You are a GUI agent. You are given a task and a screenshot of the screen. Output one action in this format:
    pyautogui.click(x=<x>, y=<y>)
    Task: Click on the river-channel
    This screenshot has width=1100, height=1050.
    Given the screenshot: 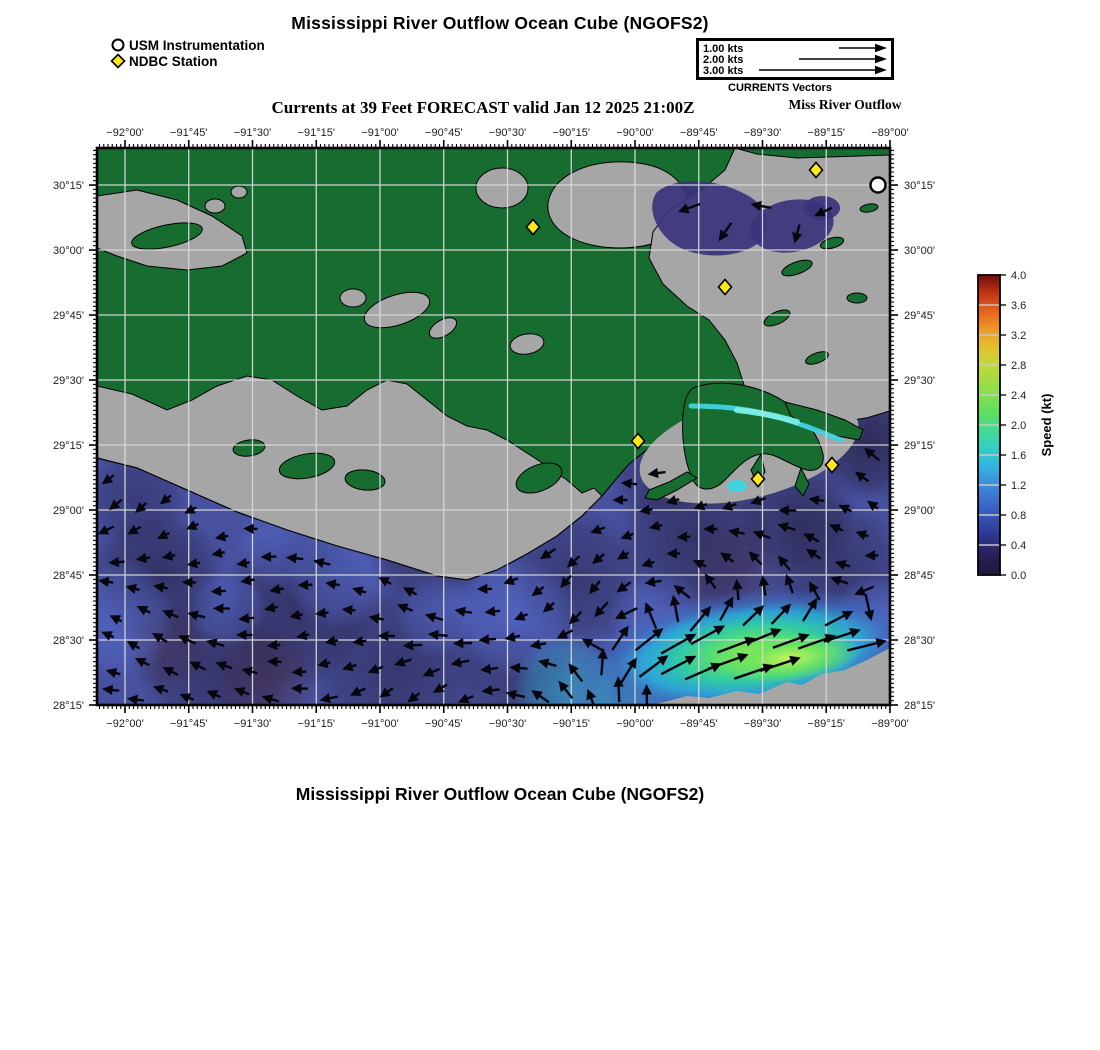 What is the action you would take?
    pyautogui.click(x=767, y=416)
    